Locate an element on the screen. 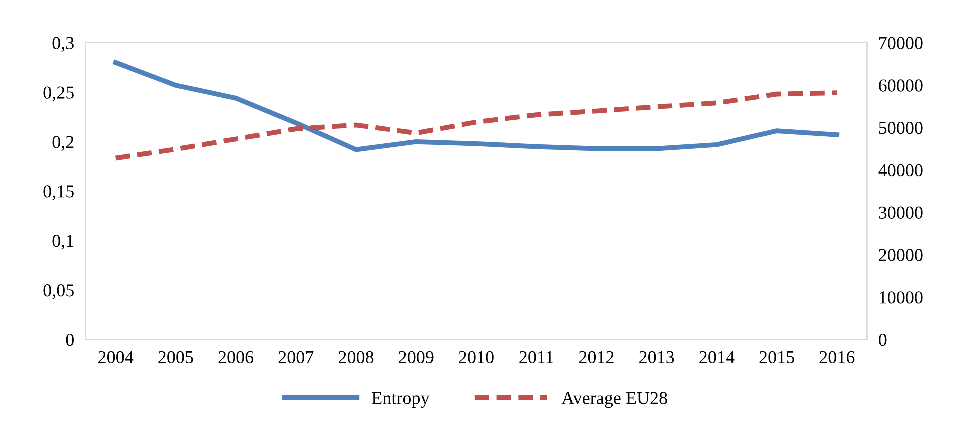 This screenshot has width=953, height=430. y2-tick-label: 40000 is located at coordinates (900, 170).